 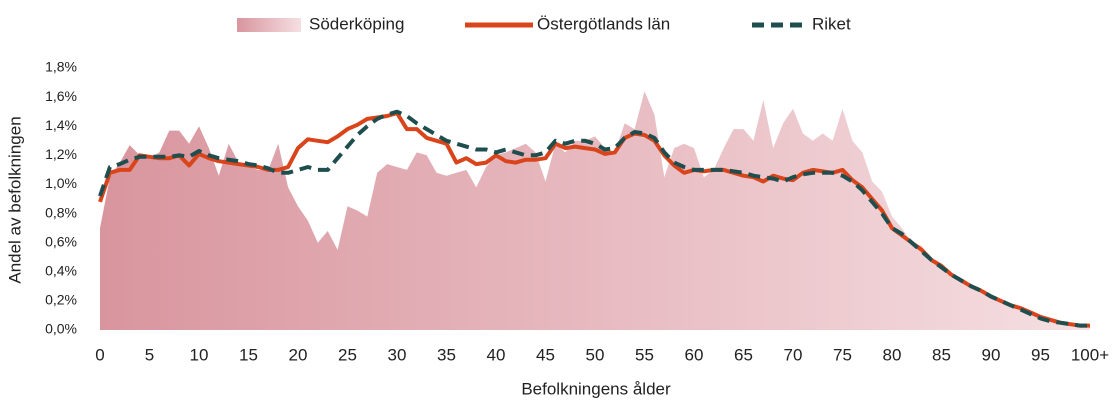 I want to click on x-tick-label: 5, so click(x=149, y=354).